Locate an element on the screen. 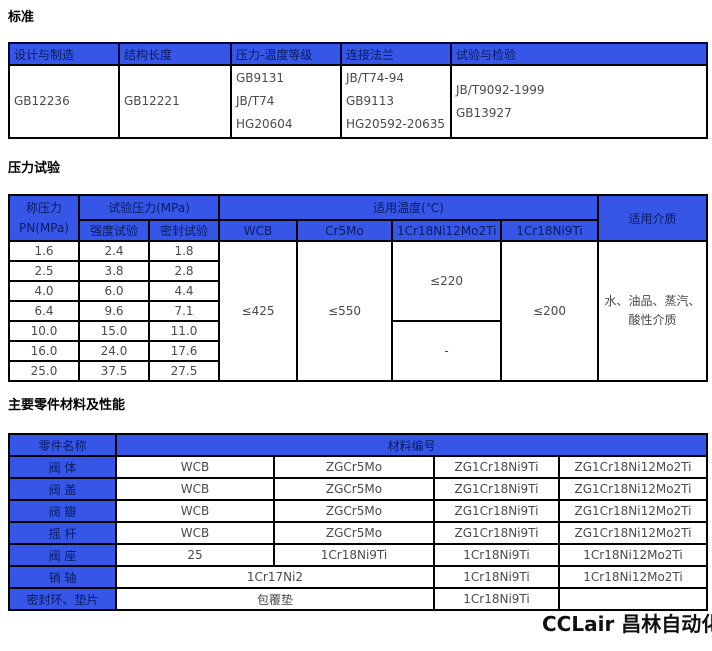  pn-value: 16.0 is located at coordinates (44, 351).